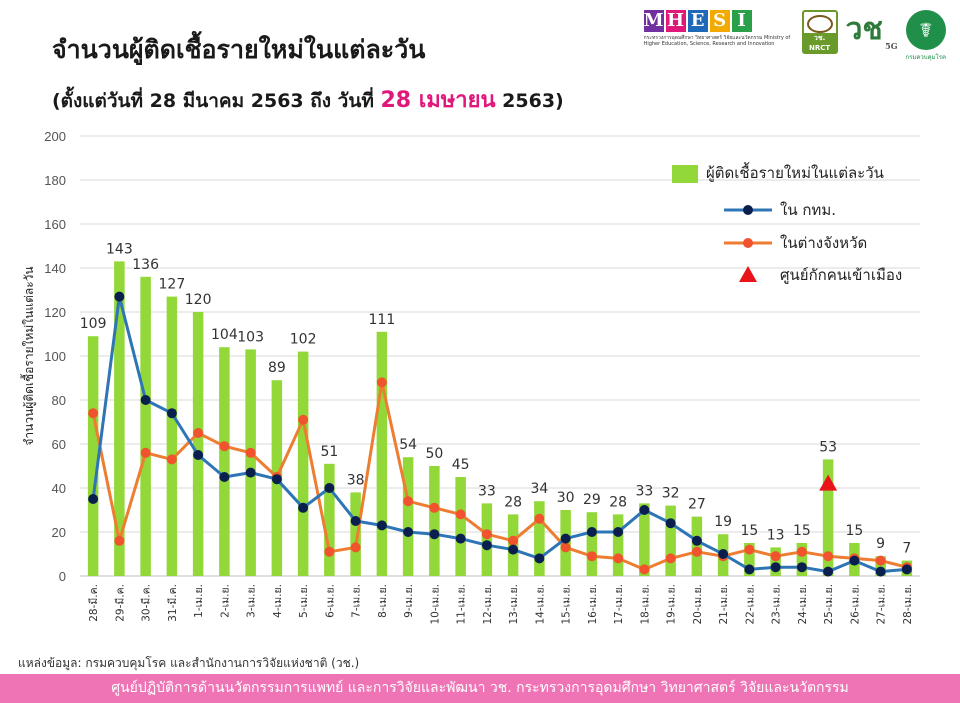 This screenshot has width=960, height=703. I want to click on bar-data-label: 45, so click(461, 465).